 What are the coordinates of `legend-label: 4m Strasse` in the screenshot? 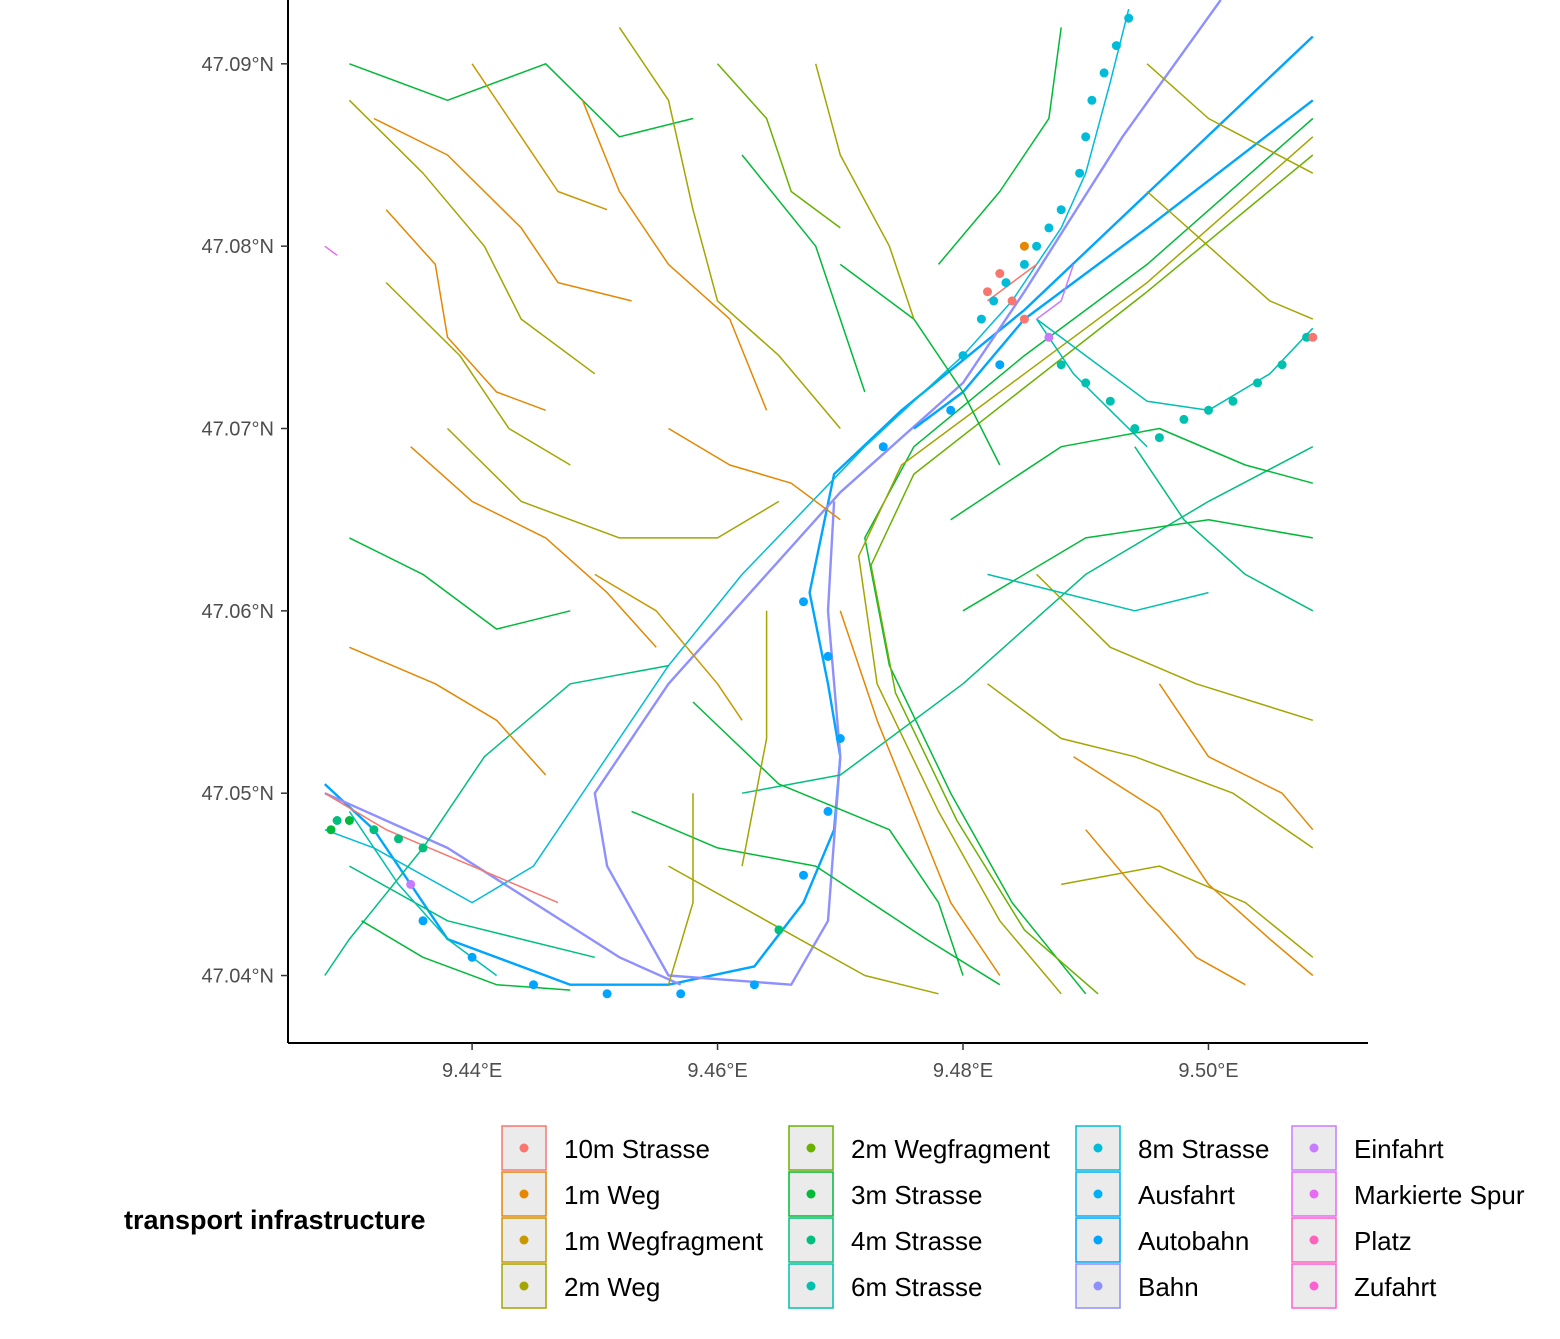 It's located at (917, 1241).